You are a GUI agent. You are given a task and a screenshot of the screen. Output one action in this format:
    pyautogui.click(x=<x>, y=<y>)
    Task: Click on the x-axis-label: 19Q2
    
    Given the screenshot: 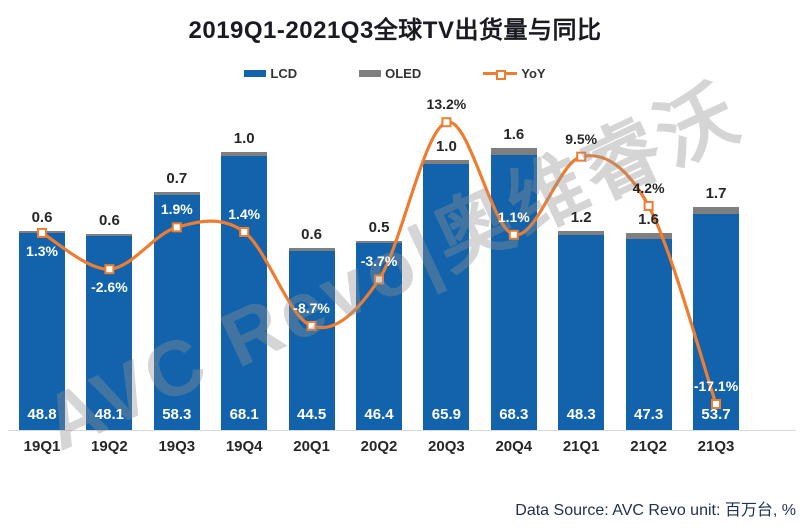 What is the action you would take?
    pyautogui.click(x=109, y=446)
    